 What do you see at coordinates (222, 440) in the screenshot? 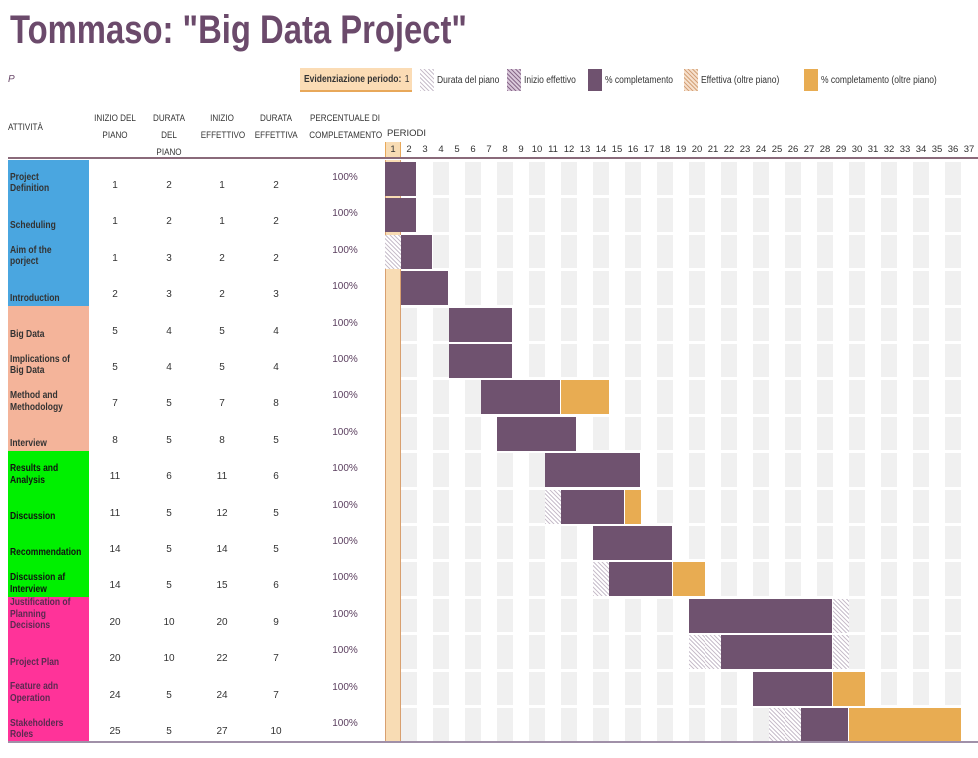
I see `task-act-start: 8` at bounding box center [222, 440].